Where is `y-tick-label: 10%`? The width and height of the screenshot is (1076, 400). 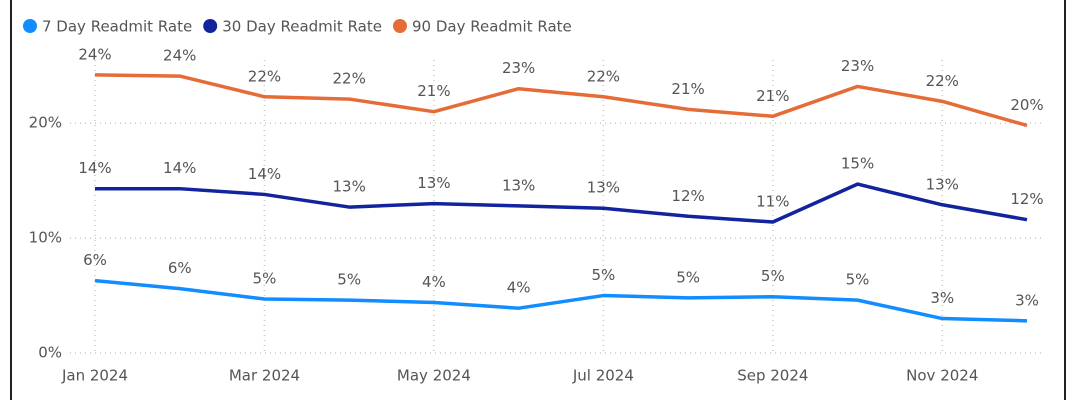
y-tick-label: 10% is located at coordinates (45, 238).